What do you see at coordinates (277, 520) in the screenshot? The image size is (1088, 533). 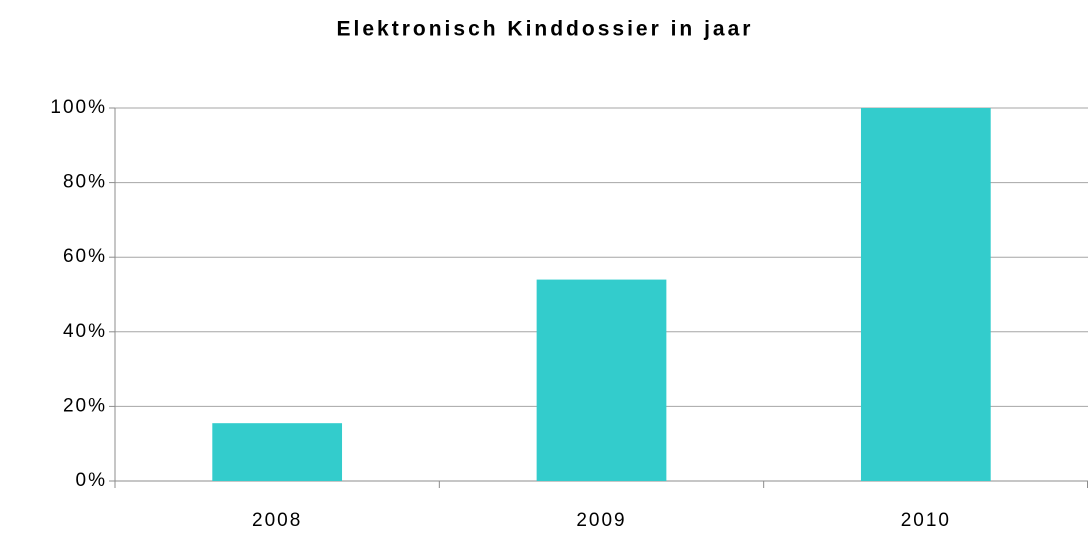 I see `x-tick-label: 2008` at bounding box center [277, 520].